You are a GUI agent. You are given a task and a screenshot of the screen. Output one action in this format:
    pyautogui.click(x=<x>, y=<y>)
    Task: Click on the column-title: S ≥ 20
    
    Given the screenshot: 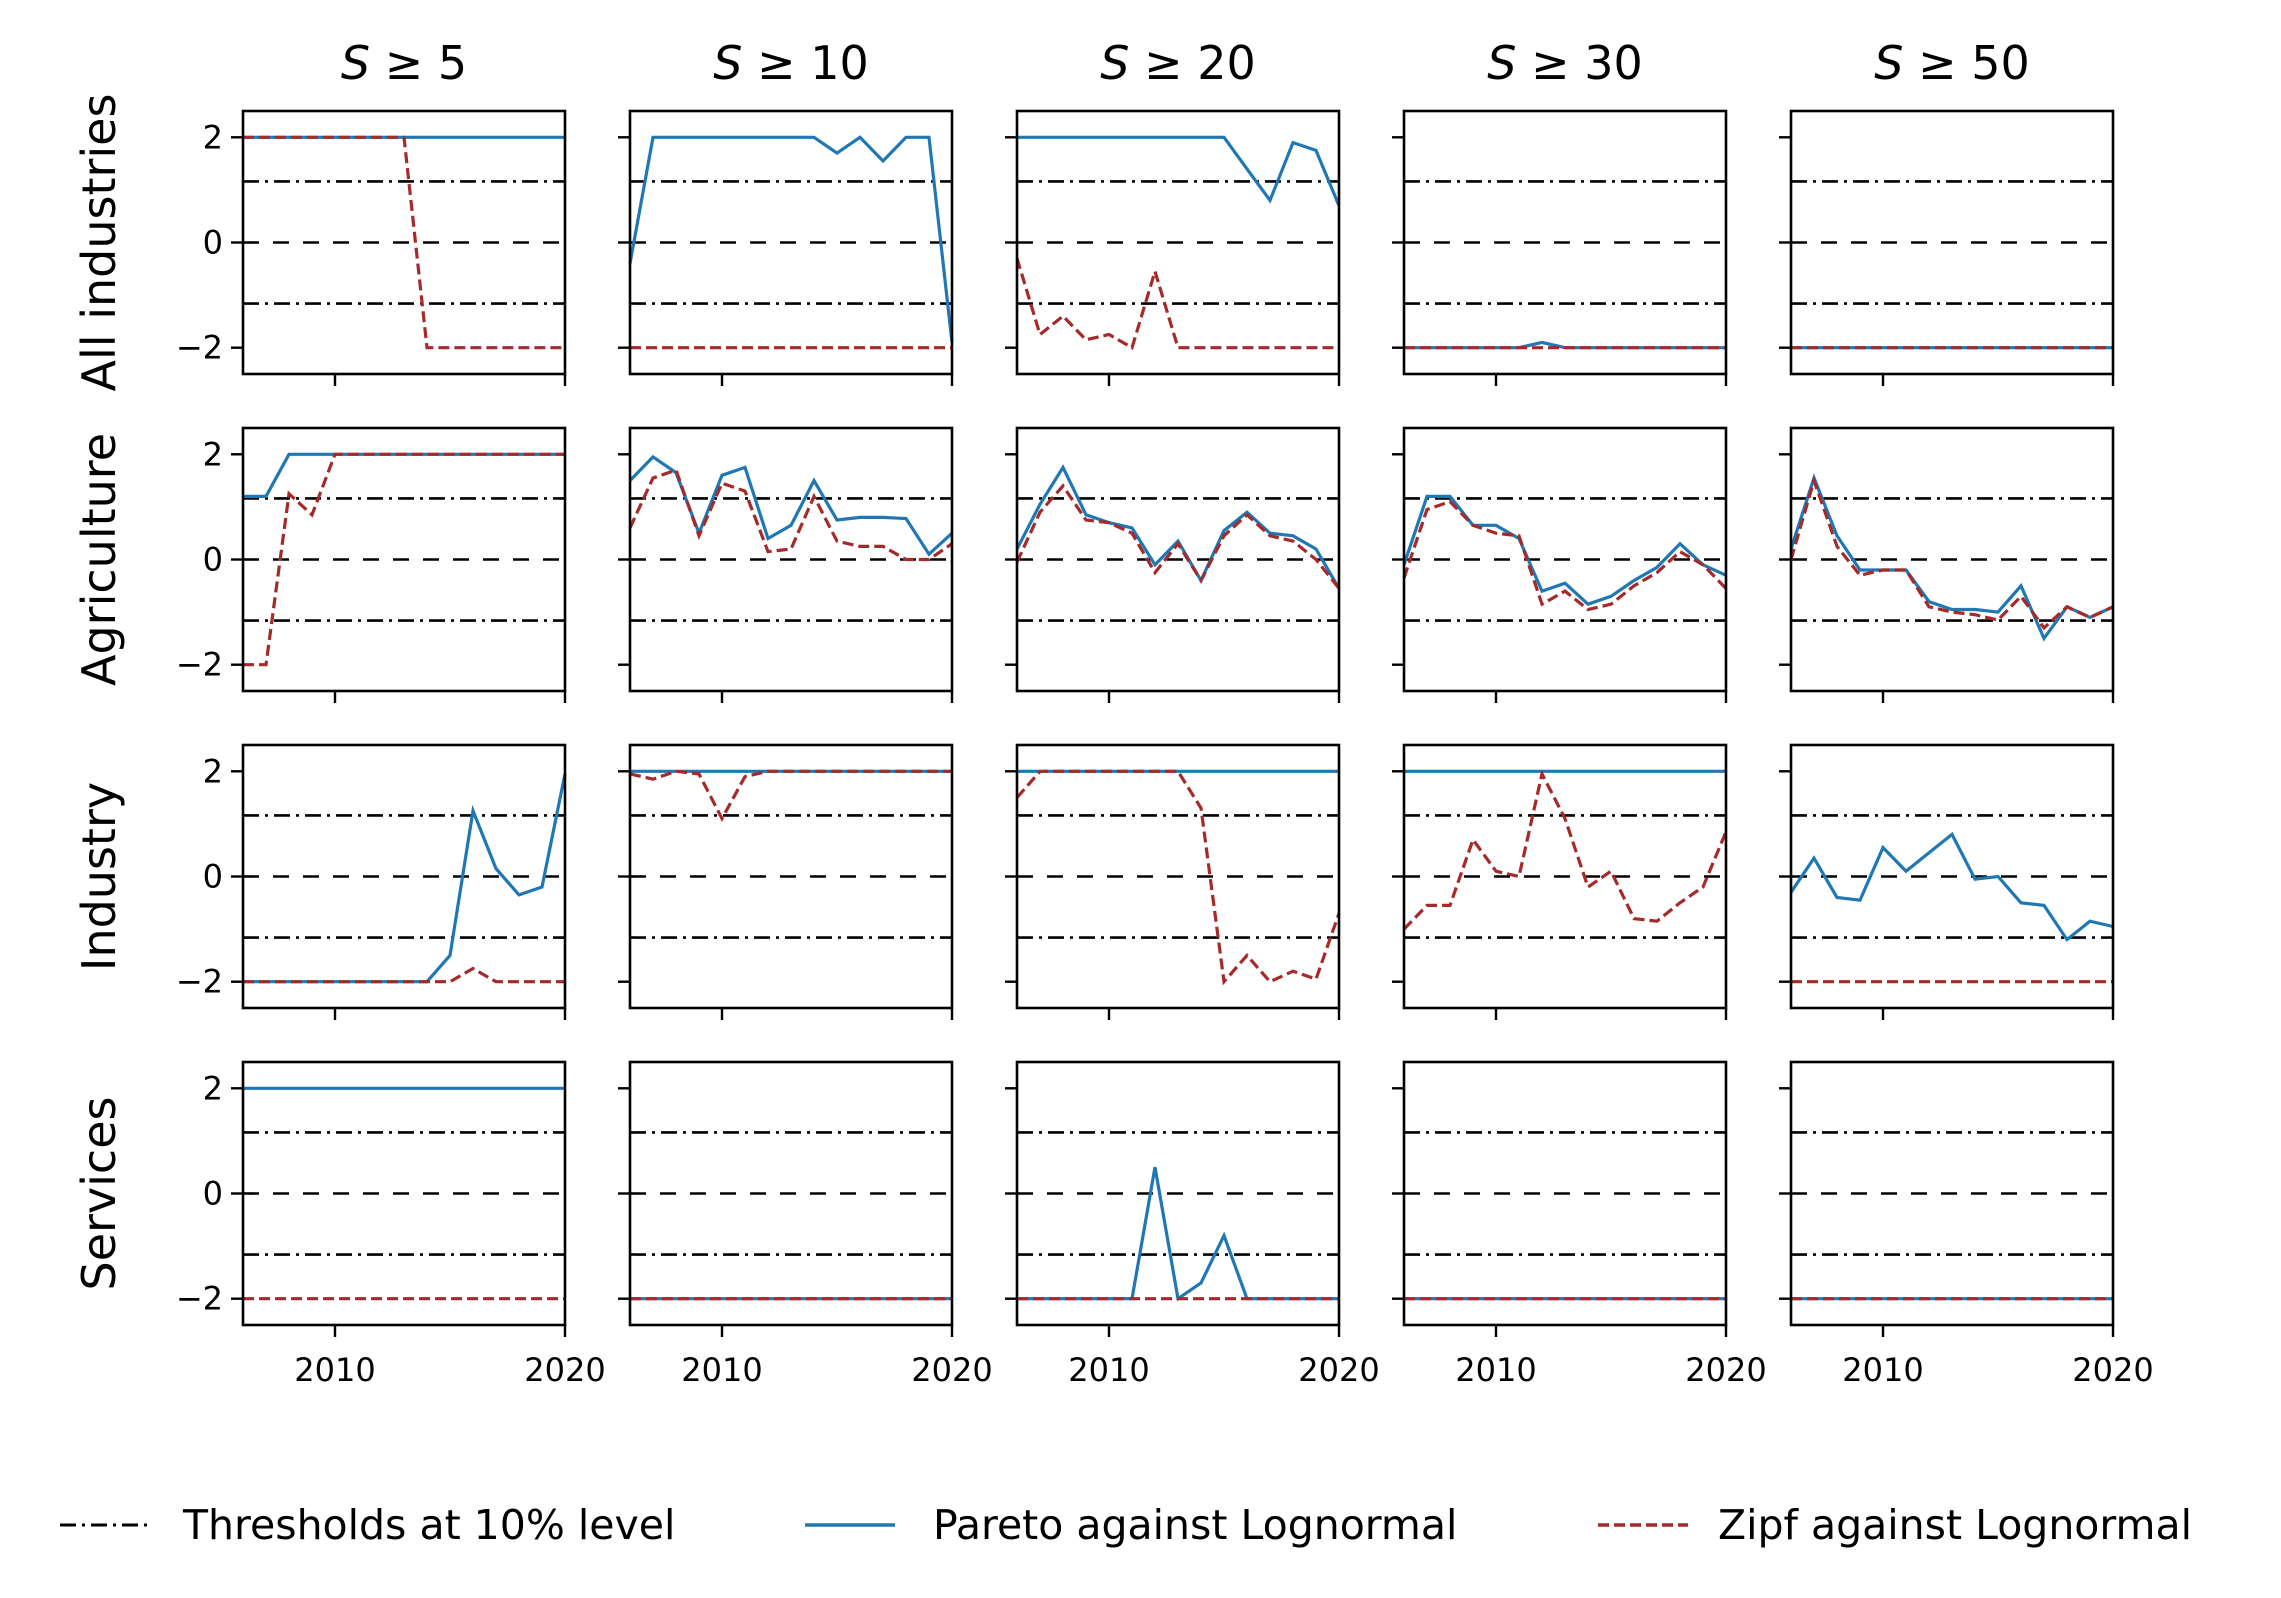 What is the action you would take?
    pyautogui.click(x=1178, y=63)
    